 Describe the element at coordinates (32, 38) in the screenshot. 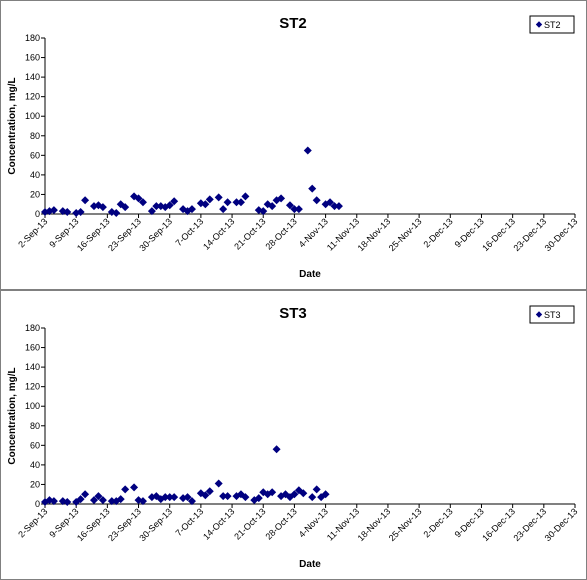

I see `y-tick-label: 180` at that location.